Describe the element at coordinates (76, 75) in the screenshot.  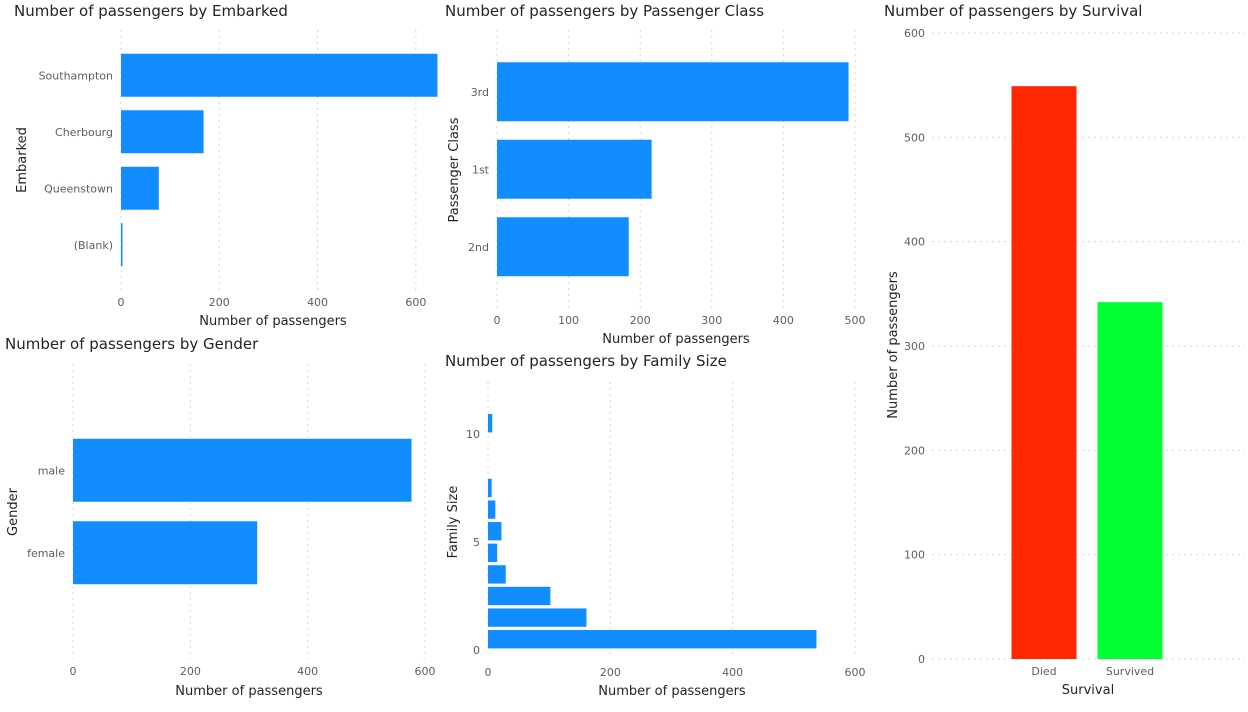
I see `y-tick-label: Southampton` at that location.